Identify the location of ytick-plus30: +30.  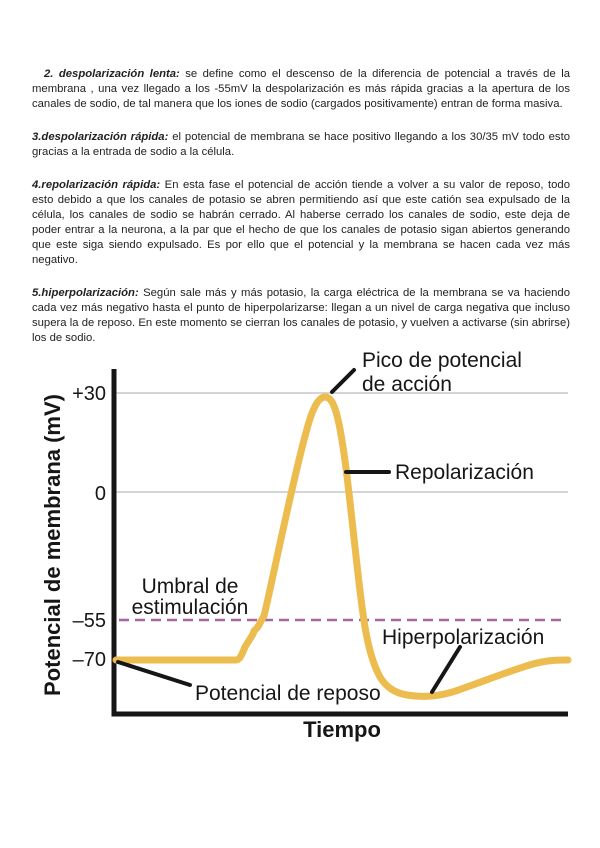
(89, 394).